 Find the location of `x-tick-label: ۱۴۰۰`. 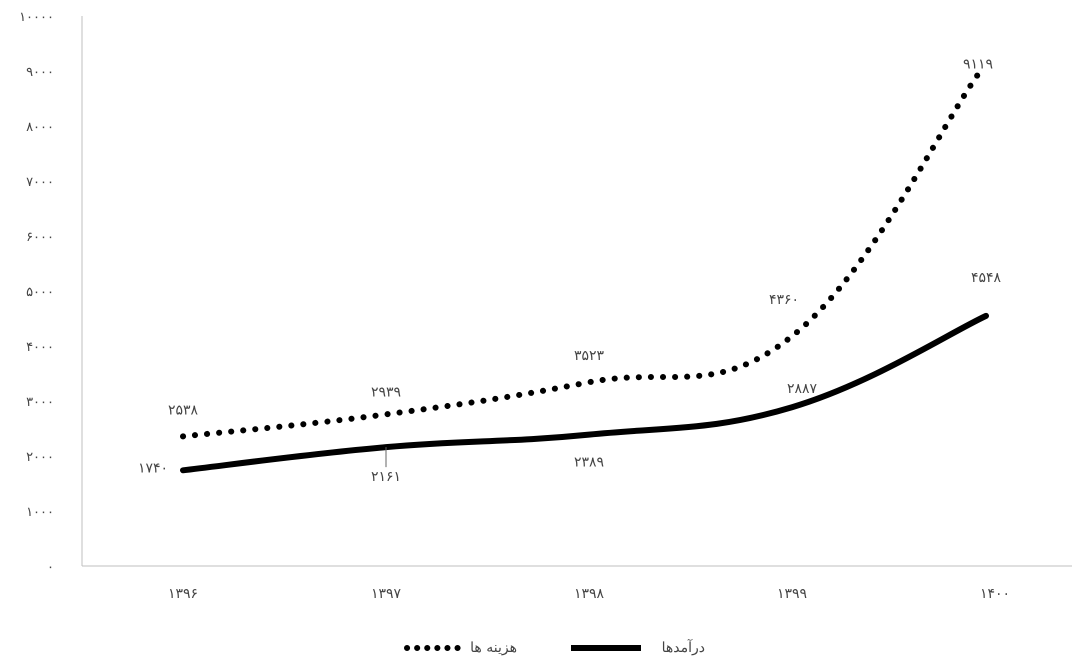

x-tick-label: ۱۴۰۰ is located at coordinates (995, 594).